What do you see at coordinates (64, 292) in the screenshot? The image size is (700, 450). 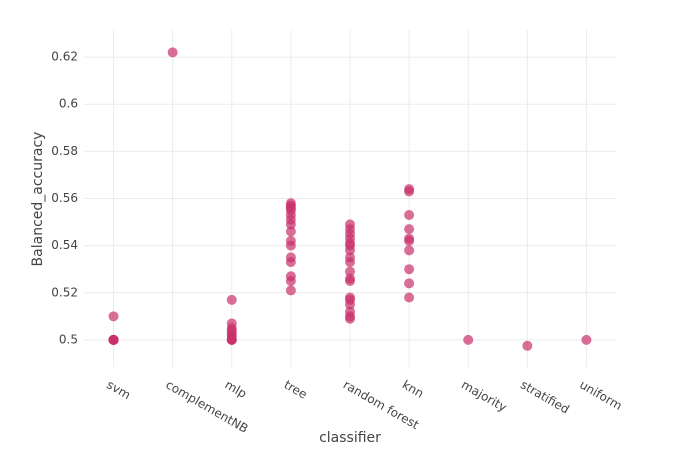 I see `y-tick-label: 0.52` at bounding box center [64, 292].